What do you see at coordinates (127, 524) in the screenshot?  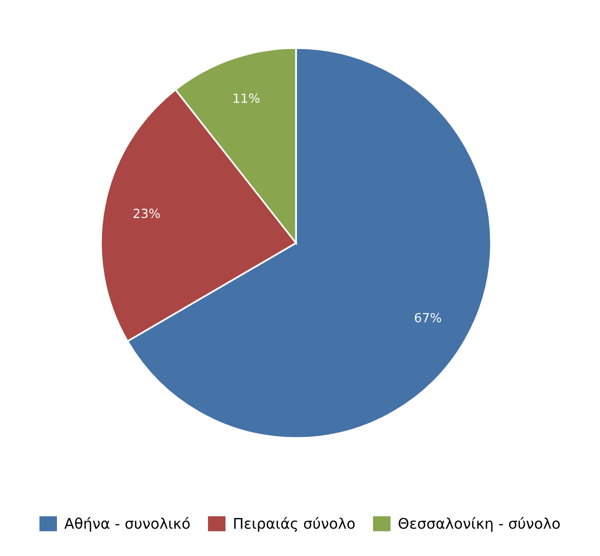 I see `legend-label: Αθήνα - συνολικό` at bounding box center [127, 524].